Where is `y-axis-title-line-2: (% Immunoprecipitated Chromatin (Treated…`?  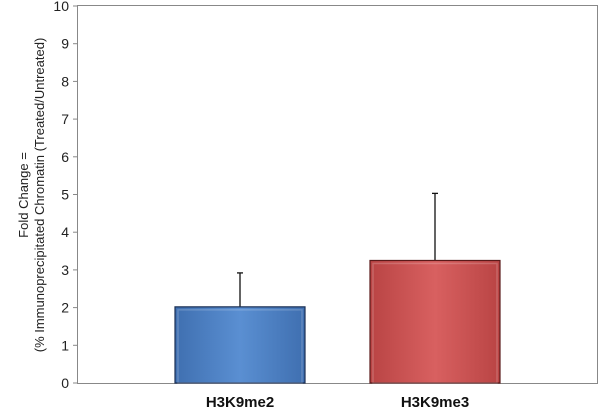 y-axis-title-line-2: (% Immunoprecipitated Chromatin (Treated… is located at coordinates (39, 195).